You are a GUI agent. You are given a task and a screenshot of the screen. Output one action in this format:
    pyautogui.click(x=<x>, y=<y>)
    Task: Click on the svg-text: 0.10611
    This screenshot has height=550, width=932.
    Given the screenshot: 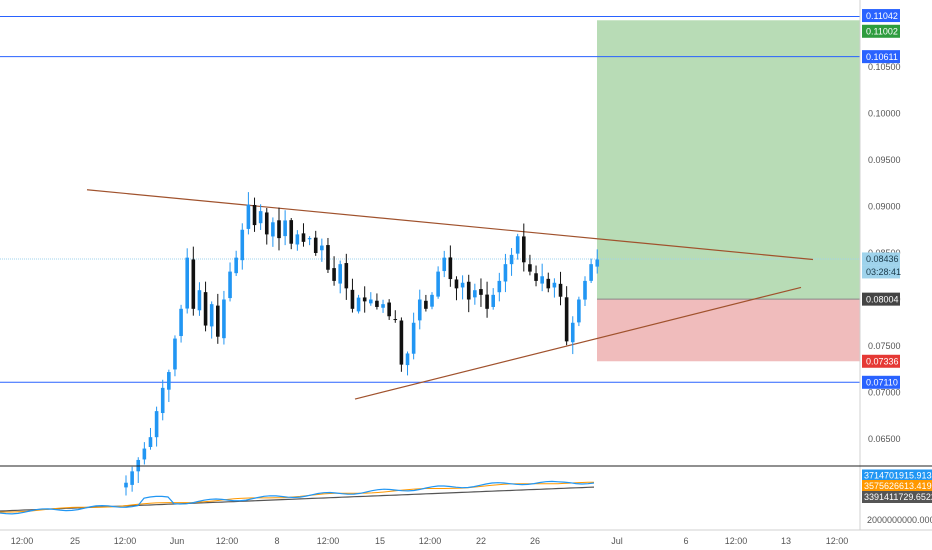 What is the action you would take?
    pyautogui.click(x=882, y=57)
    